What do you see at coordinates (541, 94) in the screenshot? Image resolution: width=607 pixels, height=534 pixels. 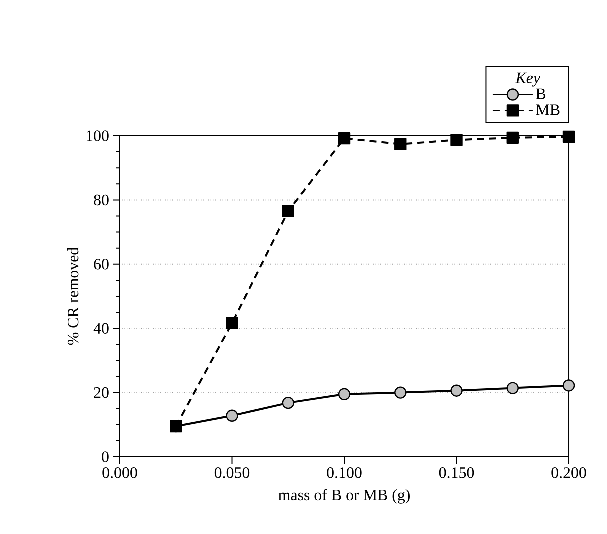 I see `legend-label: B` at bounding box center [541, 94].